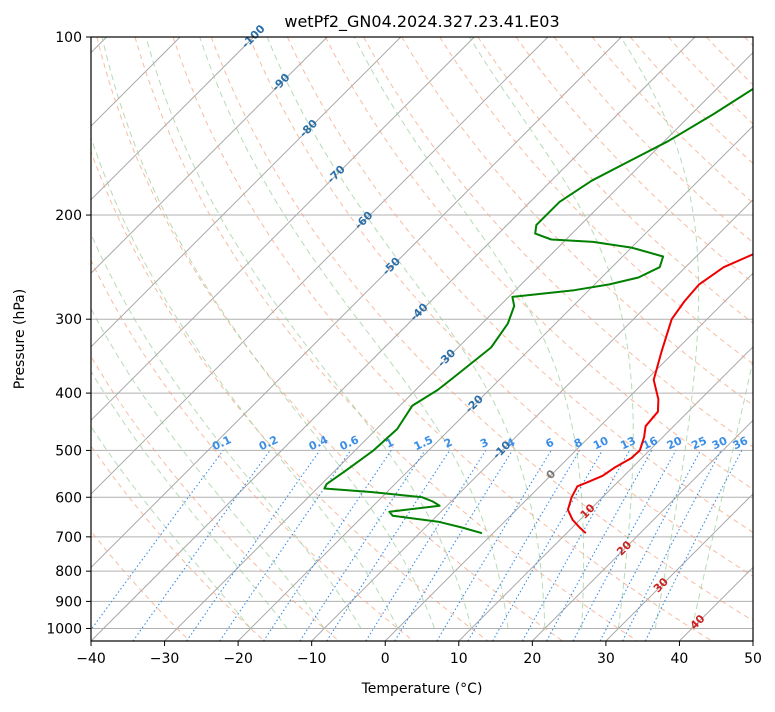  What do you see at coordinates (68, 451) in the screenshot?
I see `y-tick-label: 500` at bounding box center [68, 451].